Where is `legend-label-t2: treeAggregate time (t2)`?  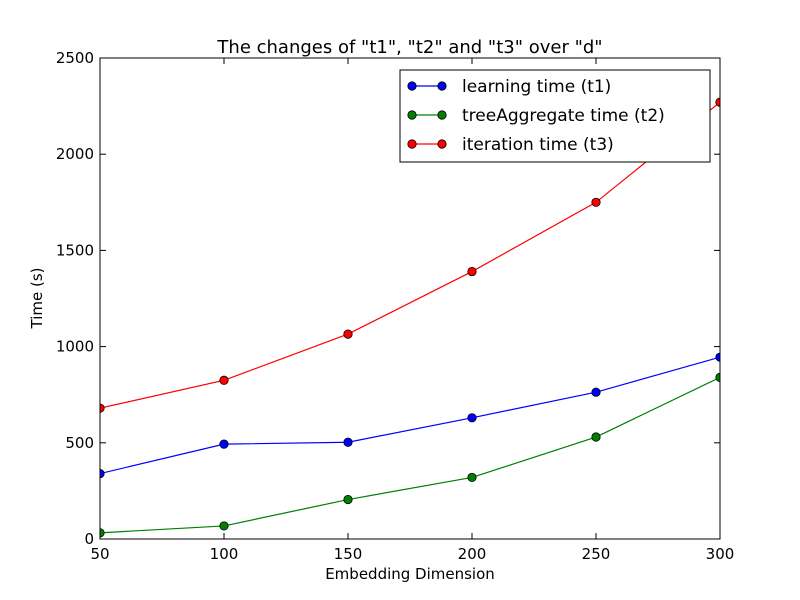 legend-label-t2: treeAggregate time (t2) is located at coordinates (563, 116).